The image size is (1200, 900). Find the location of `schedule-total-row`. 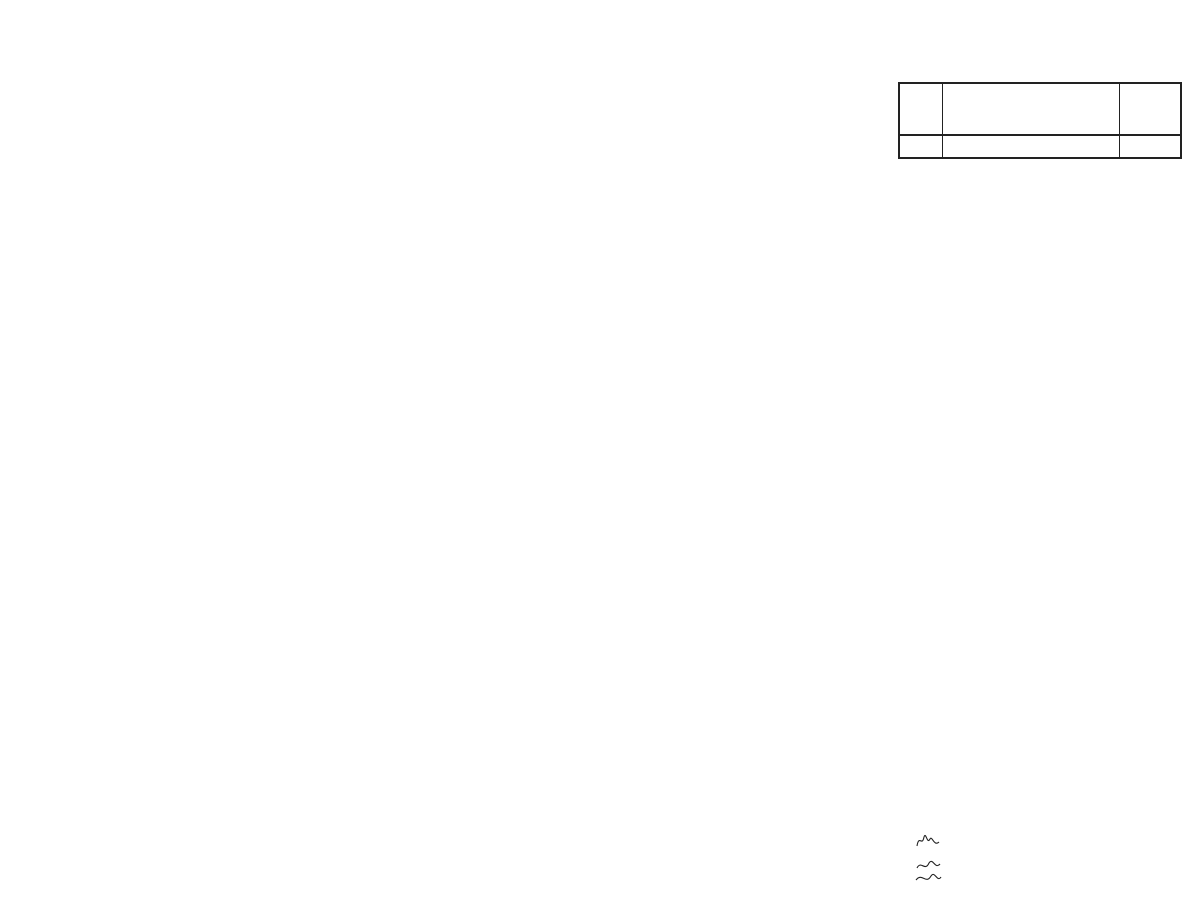

schedule-total-row is located at coordinates (1040, 146).